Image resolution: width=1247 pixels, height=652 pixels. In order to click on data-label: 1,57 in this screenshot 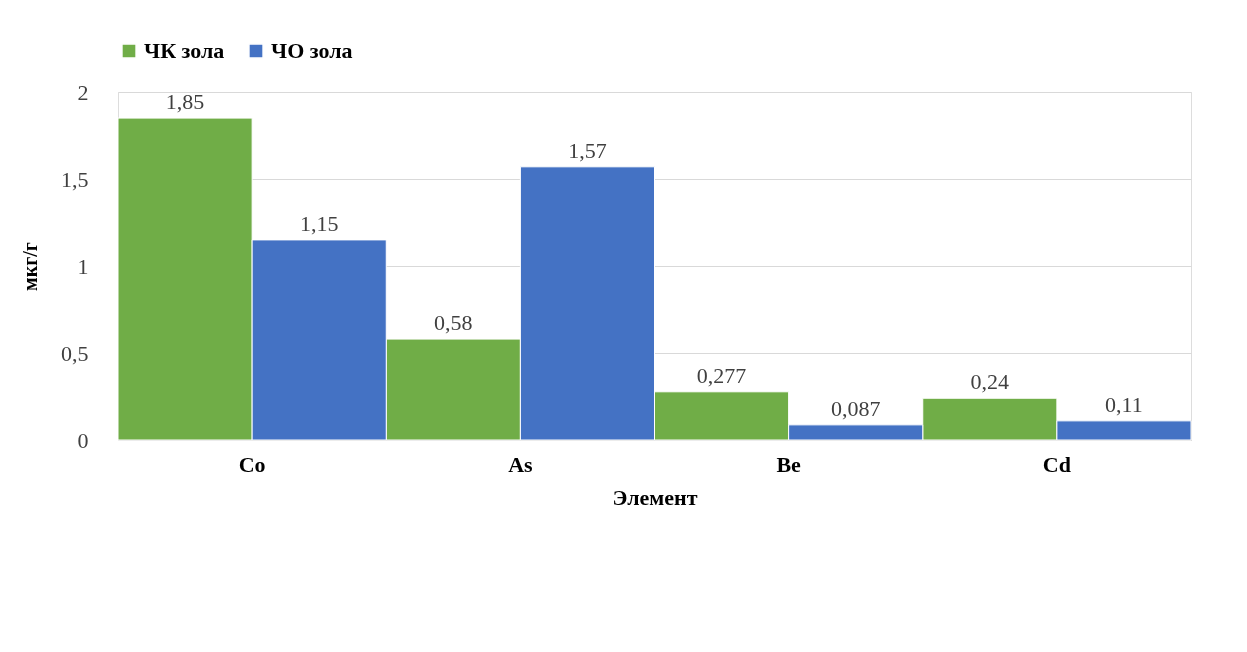, I will do `click(587, 150)`.